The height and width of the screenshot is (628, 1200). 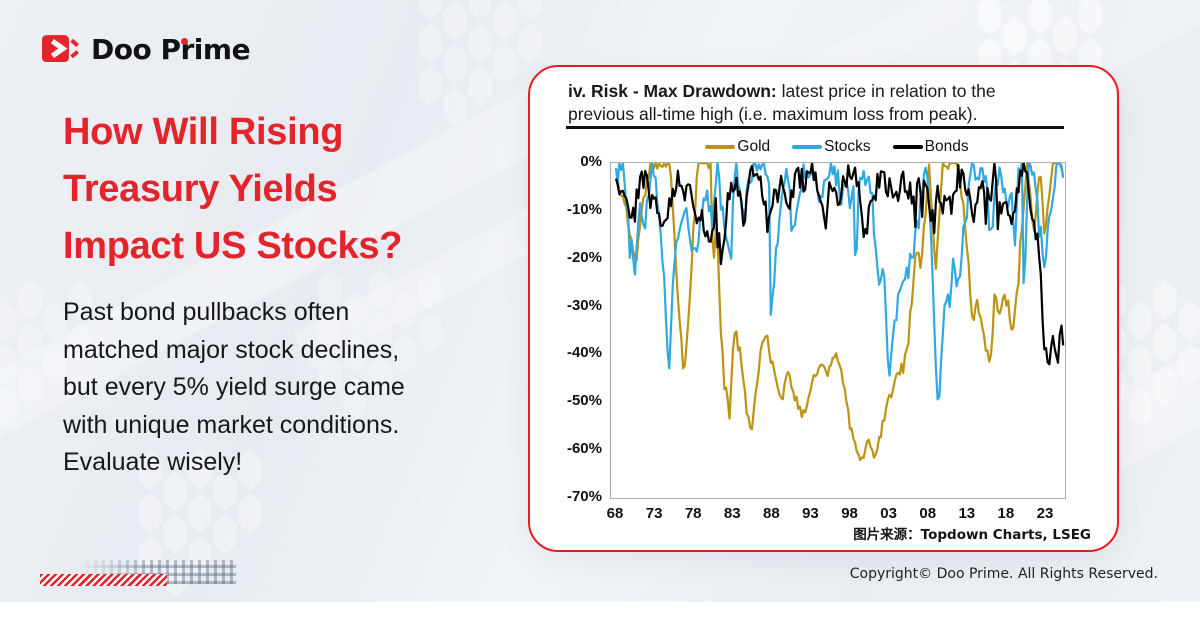 I want to click on x-tick-label: 98, so click(x=849, y=513).